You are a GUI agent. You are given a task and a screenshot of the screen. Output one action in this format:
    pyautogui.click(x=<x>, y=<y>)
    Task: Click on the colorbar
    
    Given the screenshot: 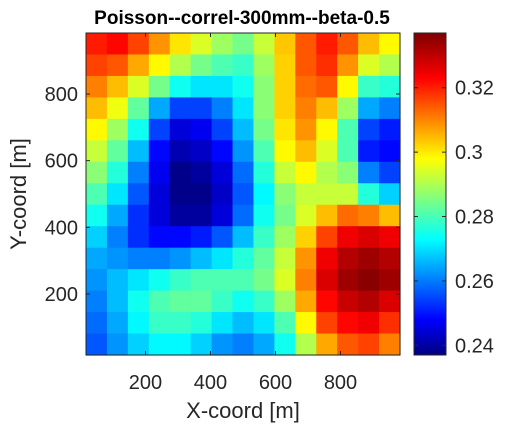 What is the action you would take?
    pyautogui.click(x=430, y=194)
    